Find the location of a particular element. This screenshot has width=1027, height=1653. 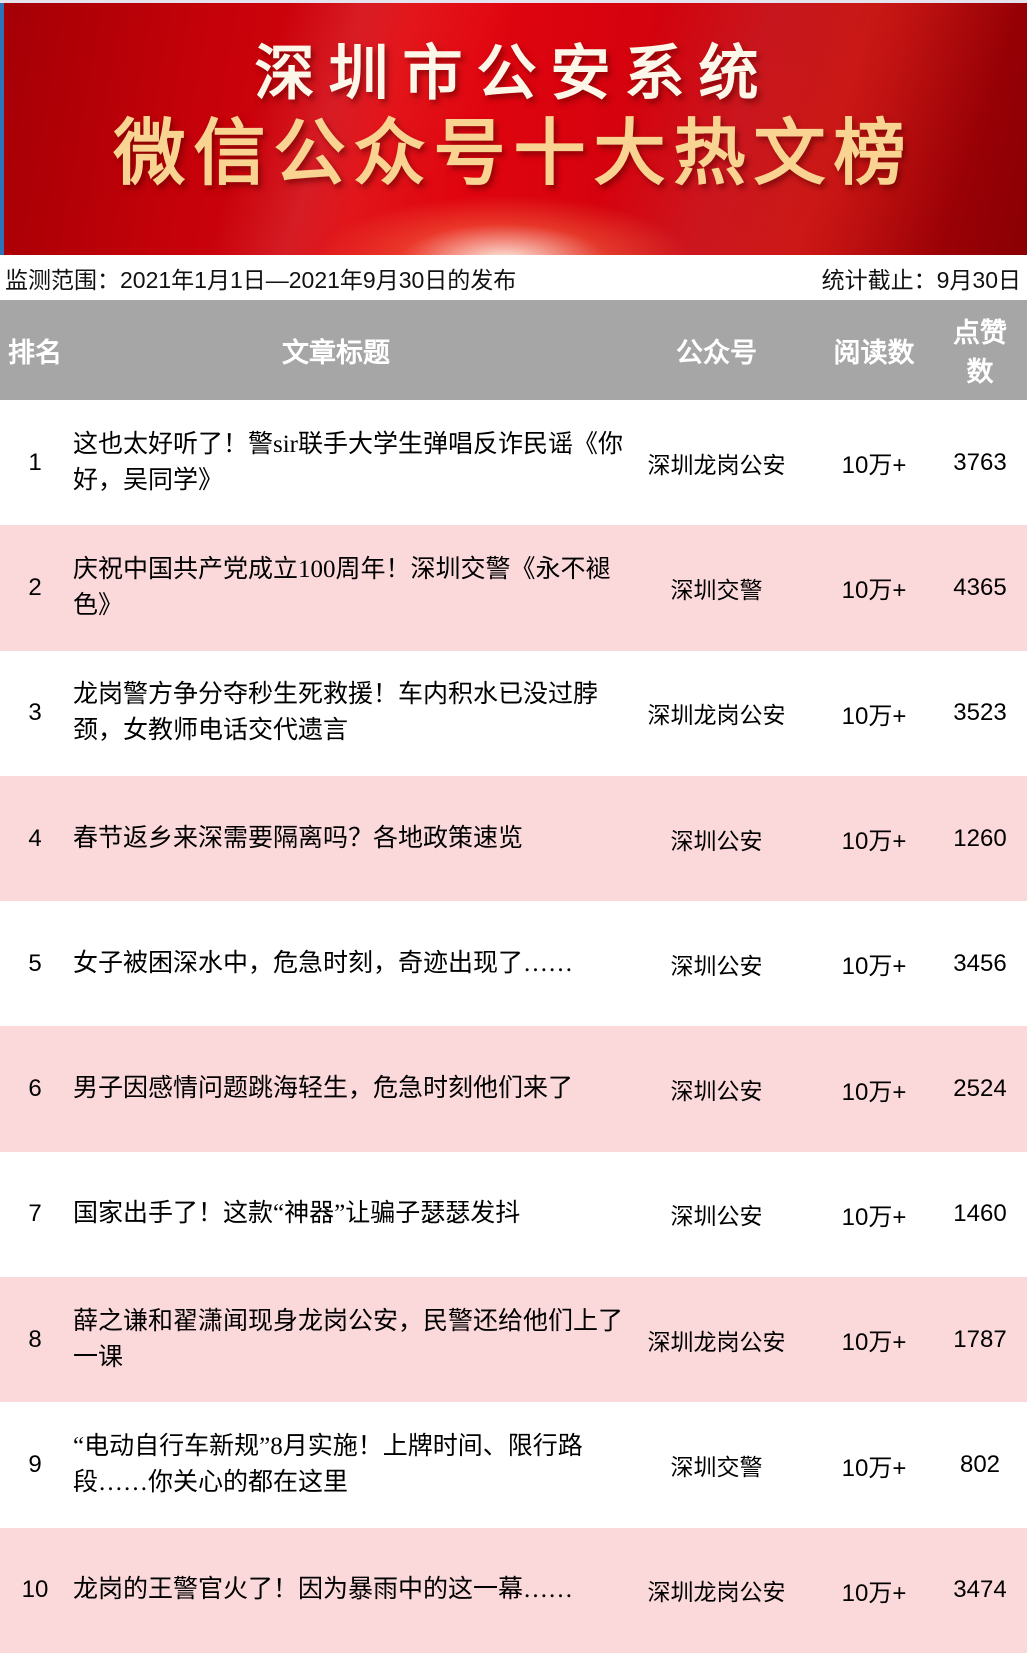

article-title-cell: 这也太好听了！警sir联手大学生弹唱反诈民谣《你好，吴同学》 is located at coordinates (348, 462).